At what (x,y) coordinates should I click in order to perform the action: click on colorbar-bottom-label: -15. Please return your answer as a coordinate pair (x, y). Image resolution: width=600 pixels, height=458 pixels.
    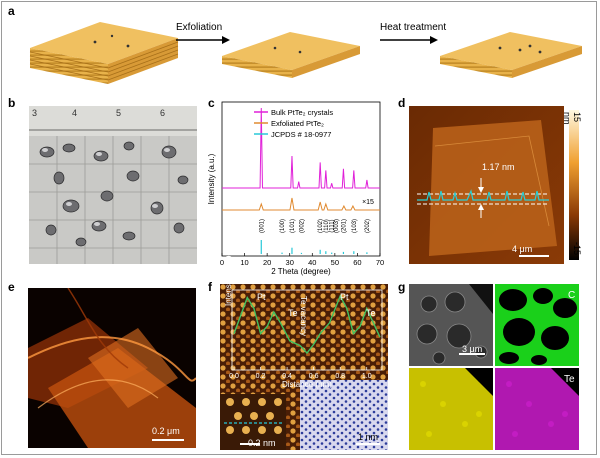
    Looking at the image, I should click on (577, 249).